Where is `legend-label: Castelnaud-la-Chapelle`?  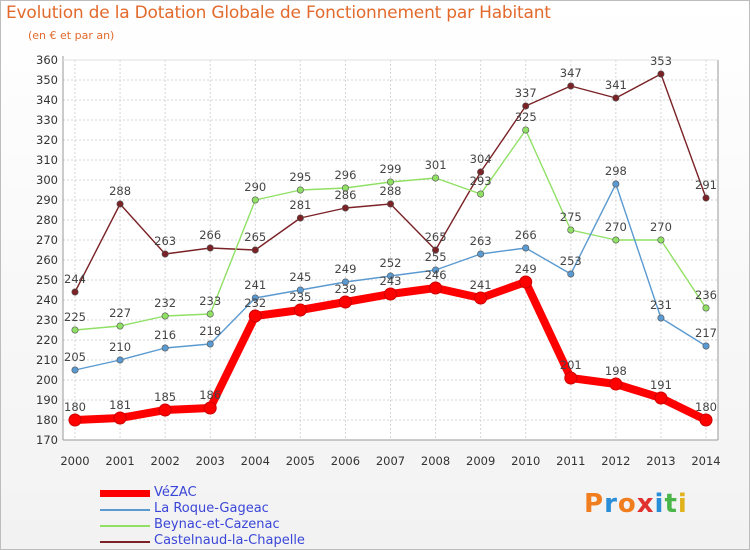
legend-label: Castelnaud-la-Chapelle is located at coordinates (229, 540).